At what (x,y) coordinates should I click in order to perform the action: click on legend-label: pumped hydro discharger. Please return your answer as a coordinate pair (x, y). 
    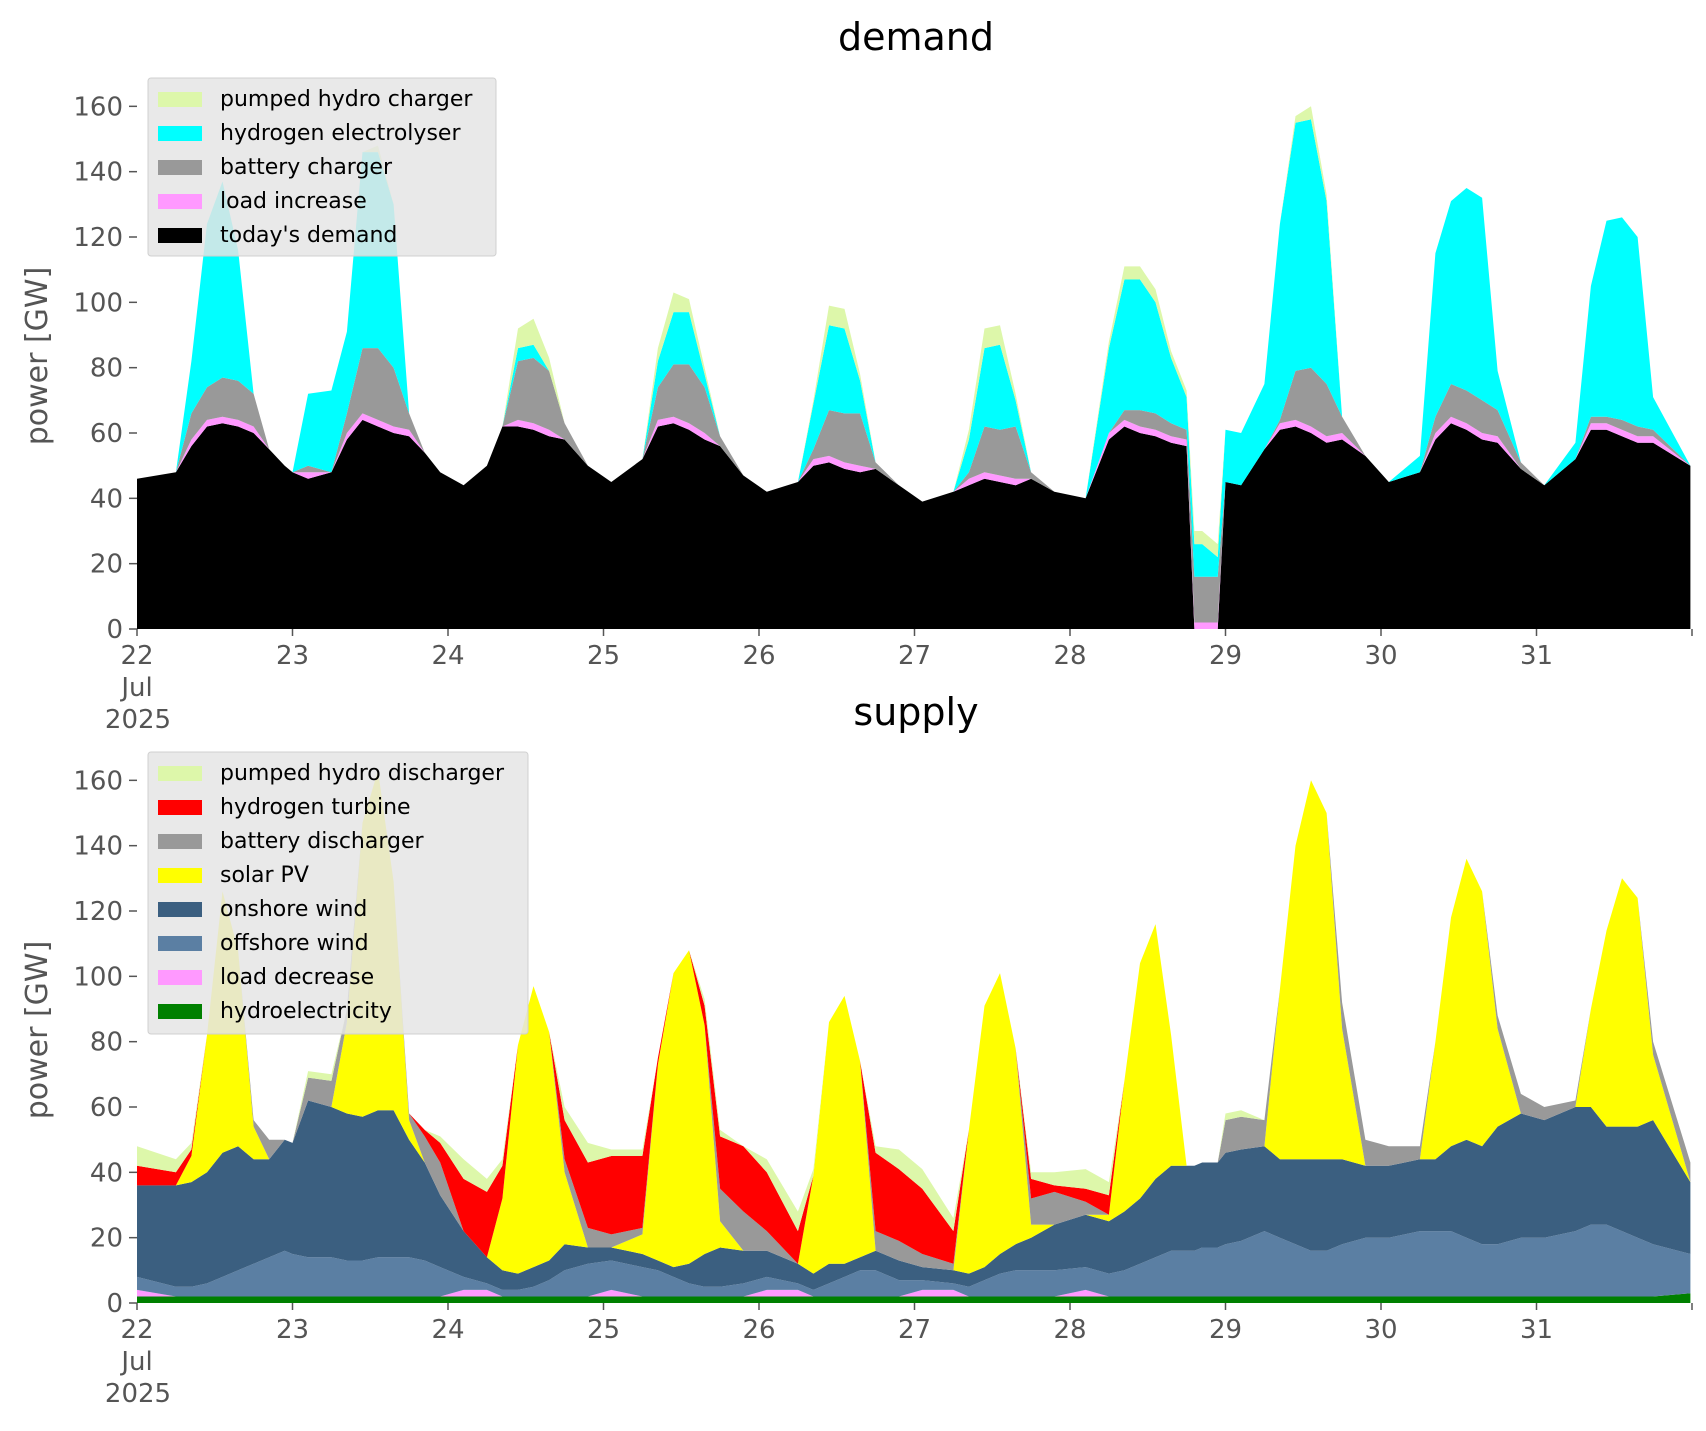
    Looking at the image, I should click on (362, 773).